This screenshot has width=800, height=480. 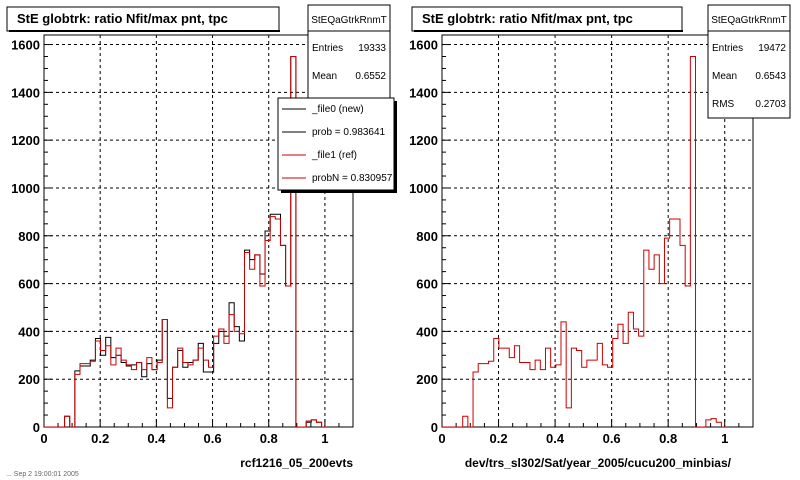 I want to click on title-box, so click(x=143, y=19).